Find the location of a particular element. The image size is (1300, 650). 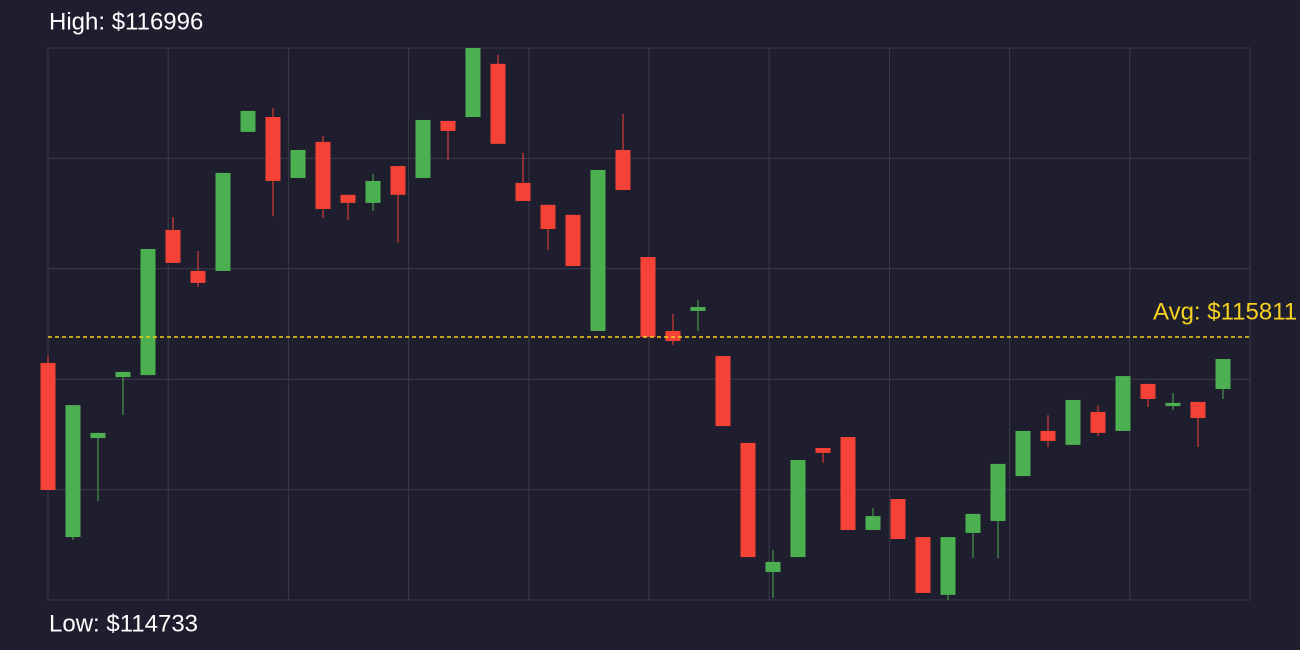

low-label: Low: $114733 is located at coordinates (123, 623).